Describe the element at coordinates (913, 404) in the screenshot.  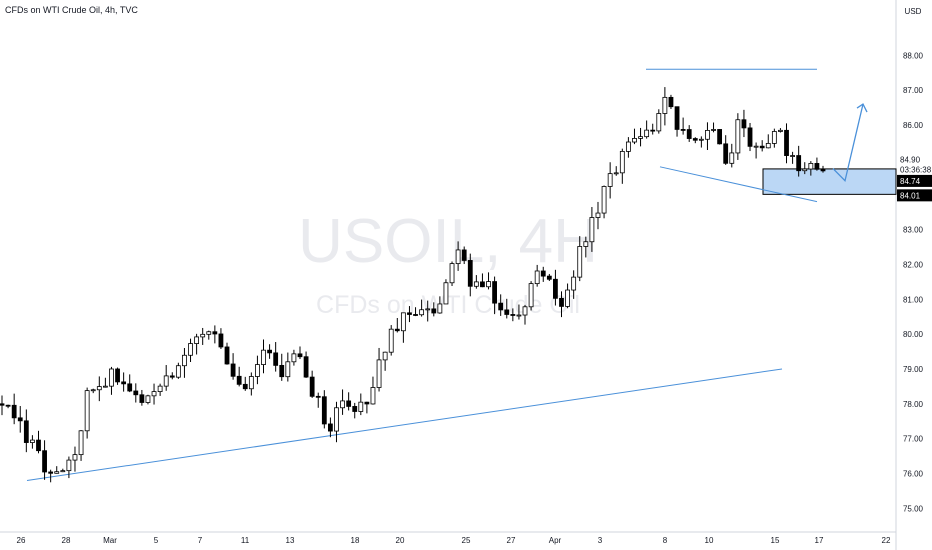
I see `y-tick-label: 78.00` at that location.